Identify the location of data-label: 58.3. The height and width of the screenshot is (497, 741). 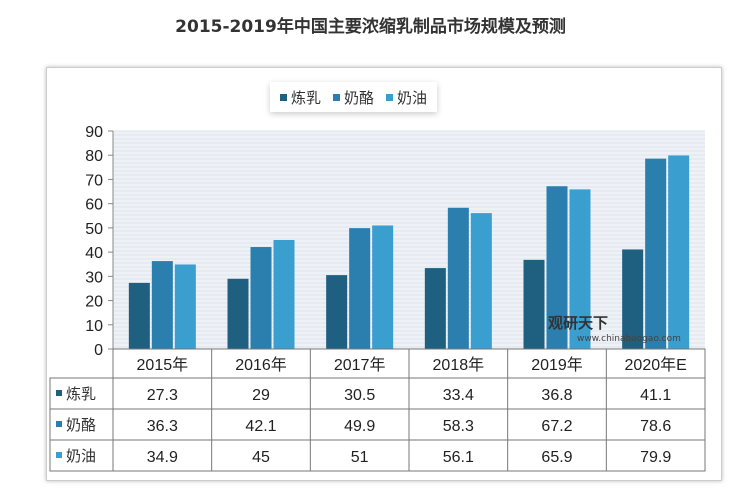
(458, 426).